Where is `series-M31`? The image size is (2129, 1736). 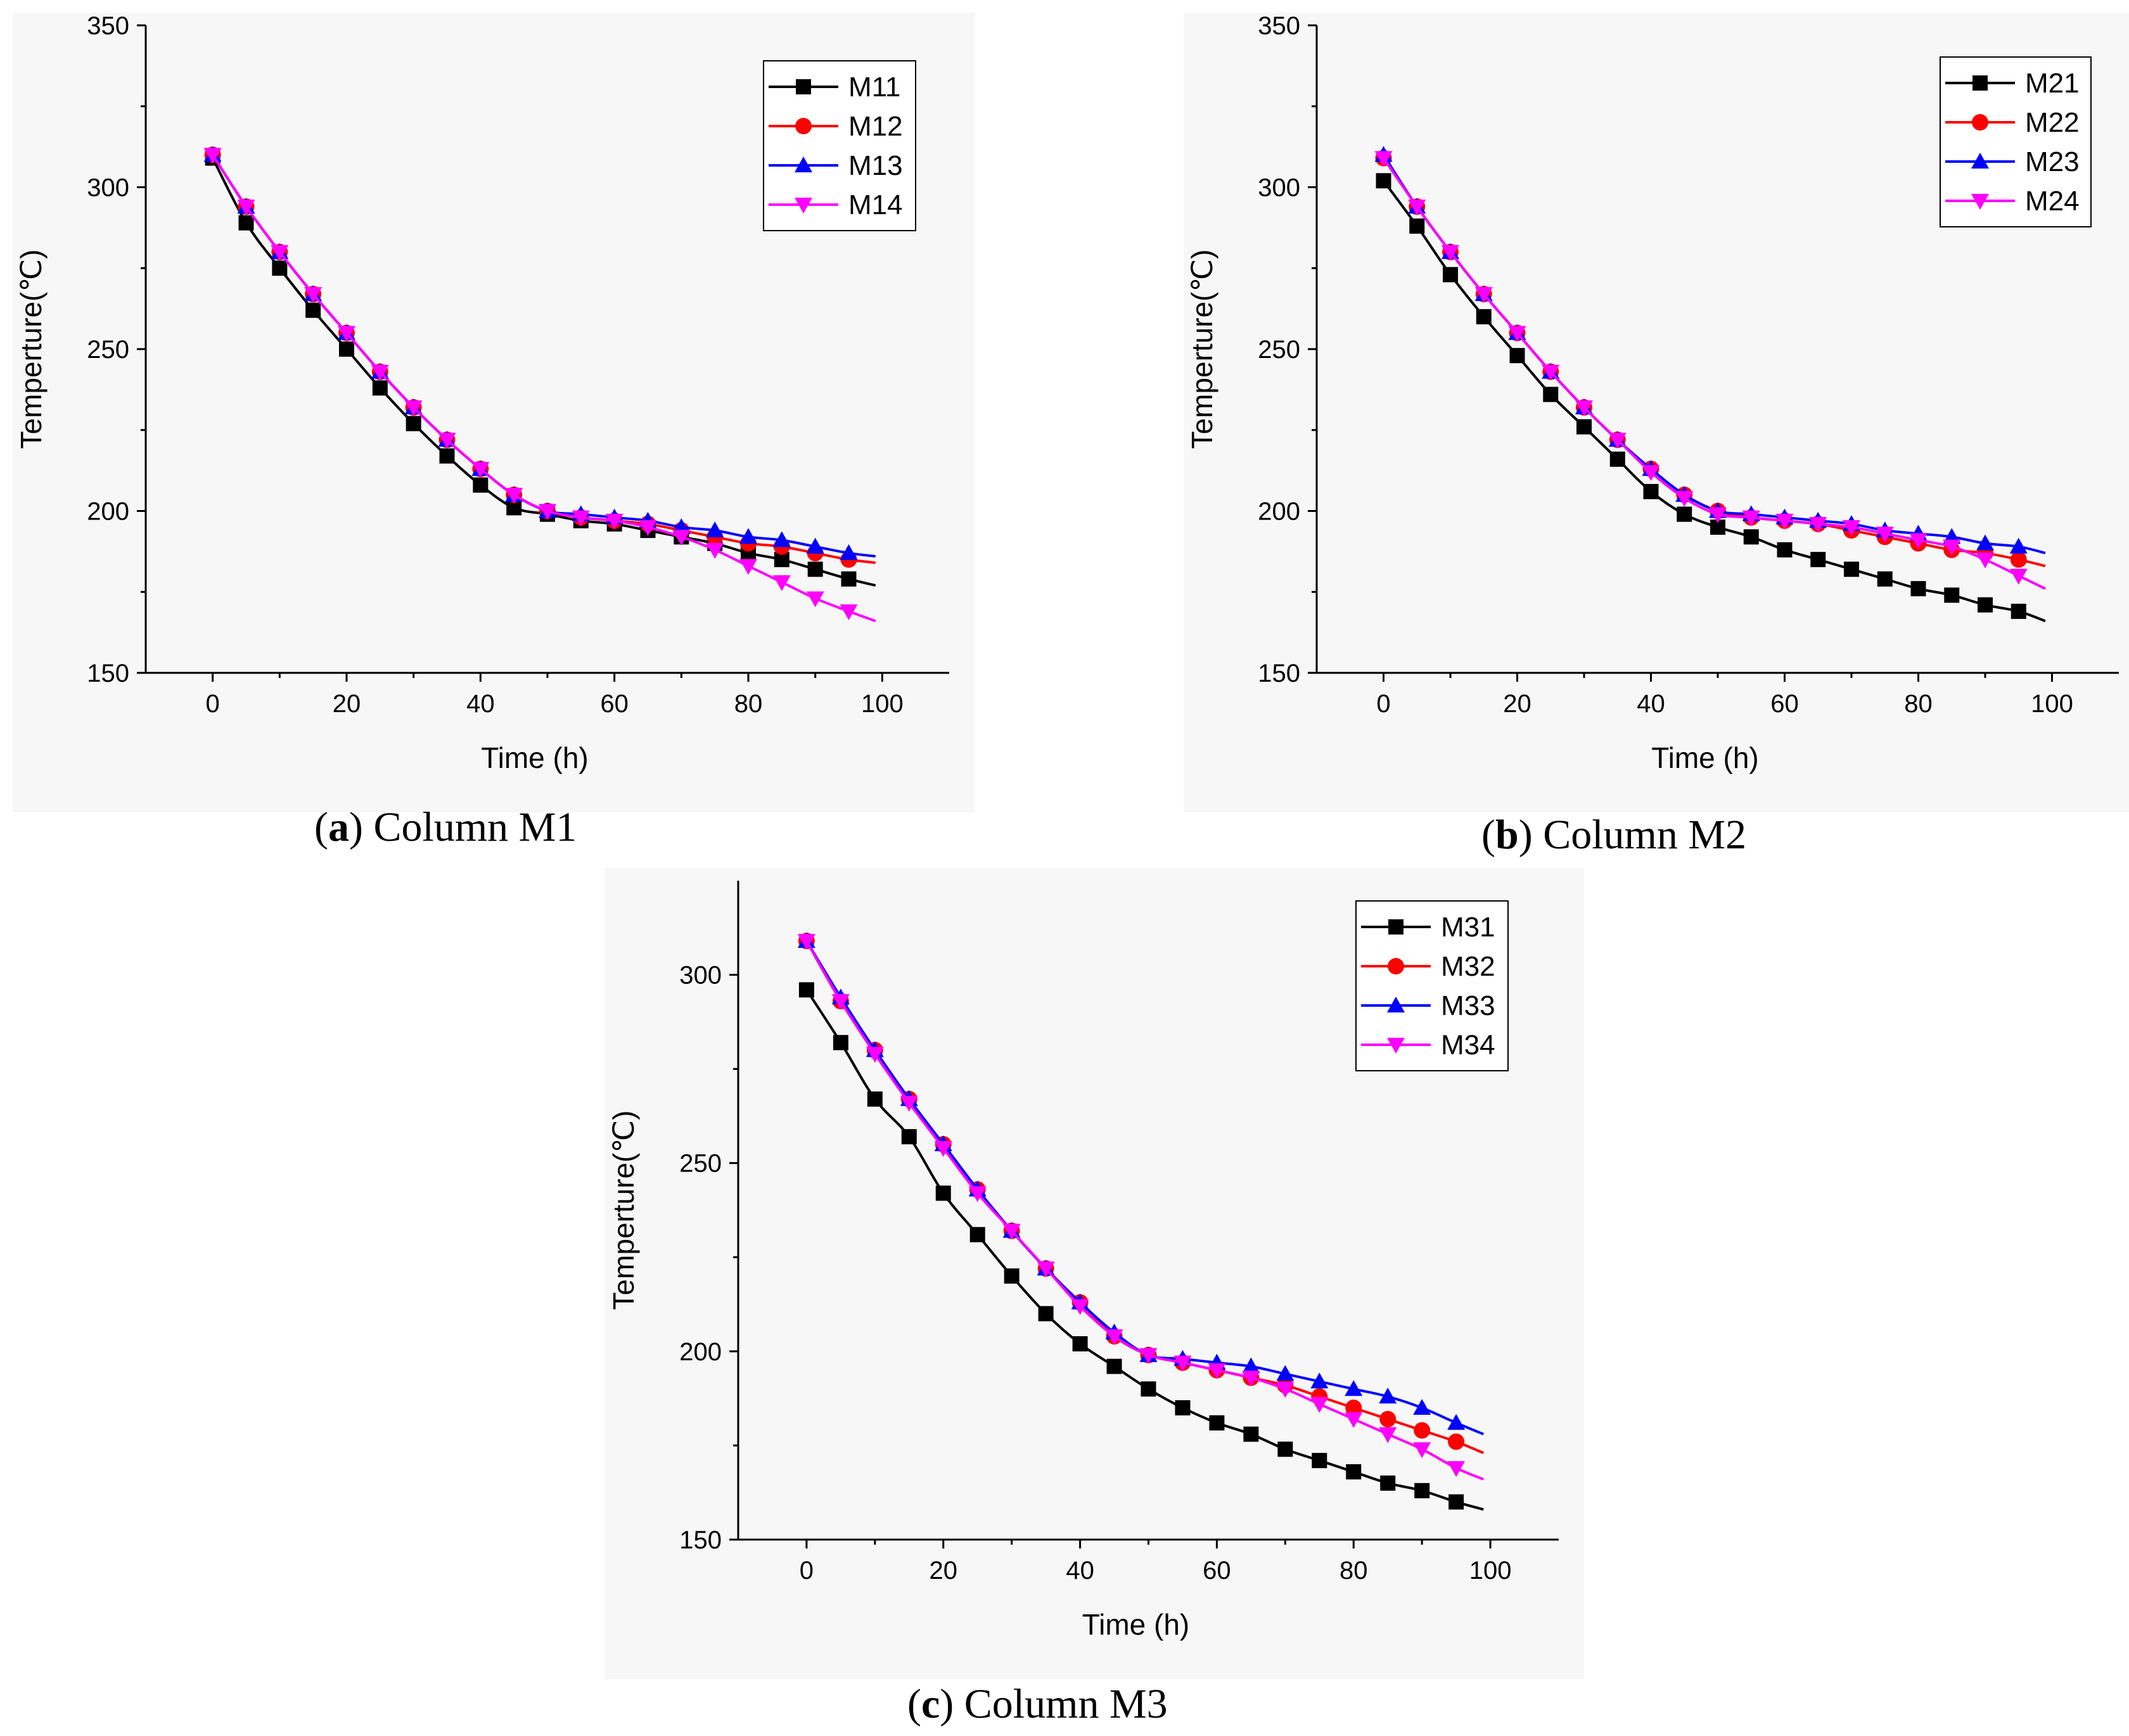
series-M31 is located at coordinates (1141, 1246).